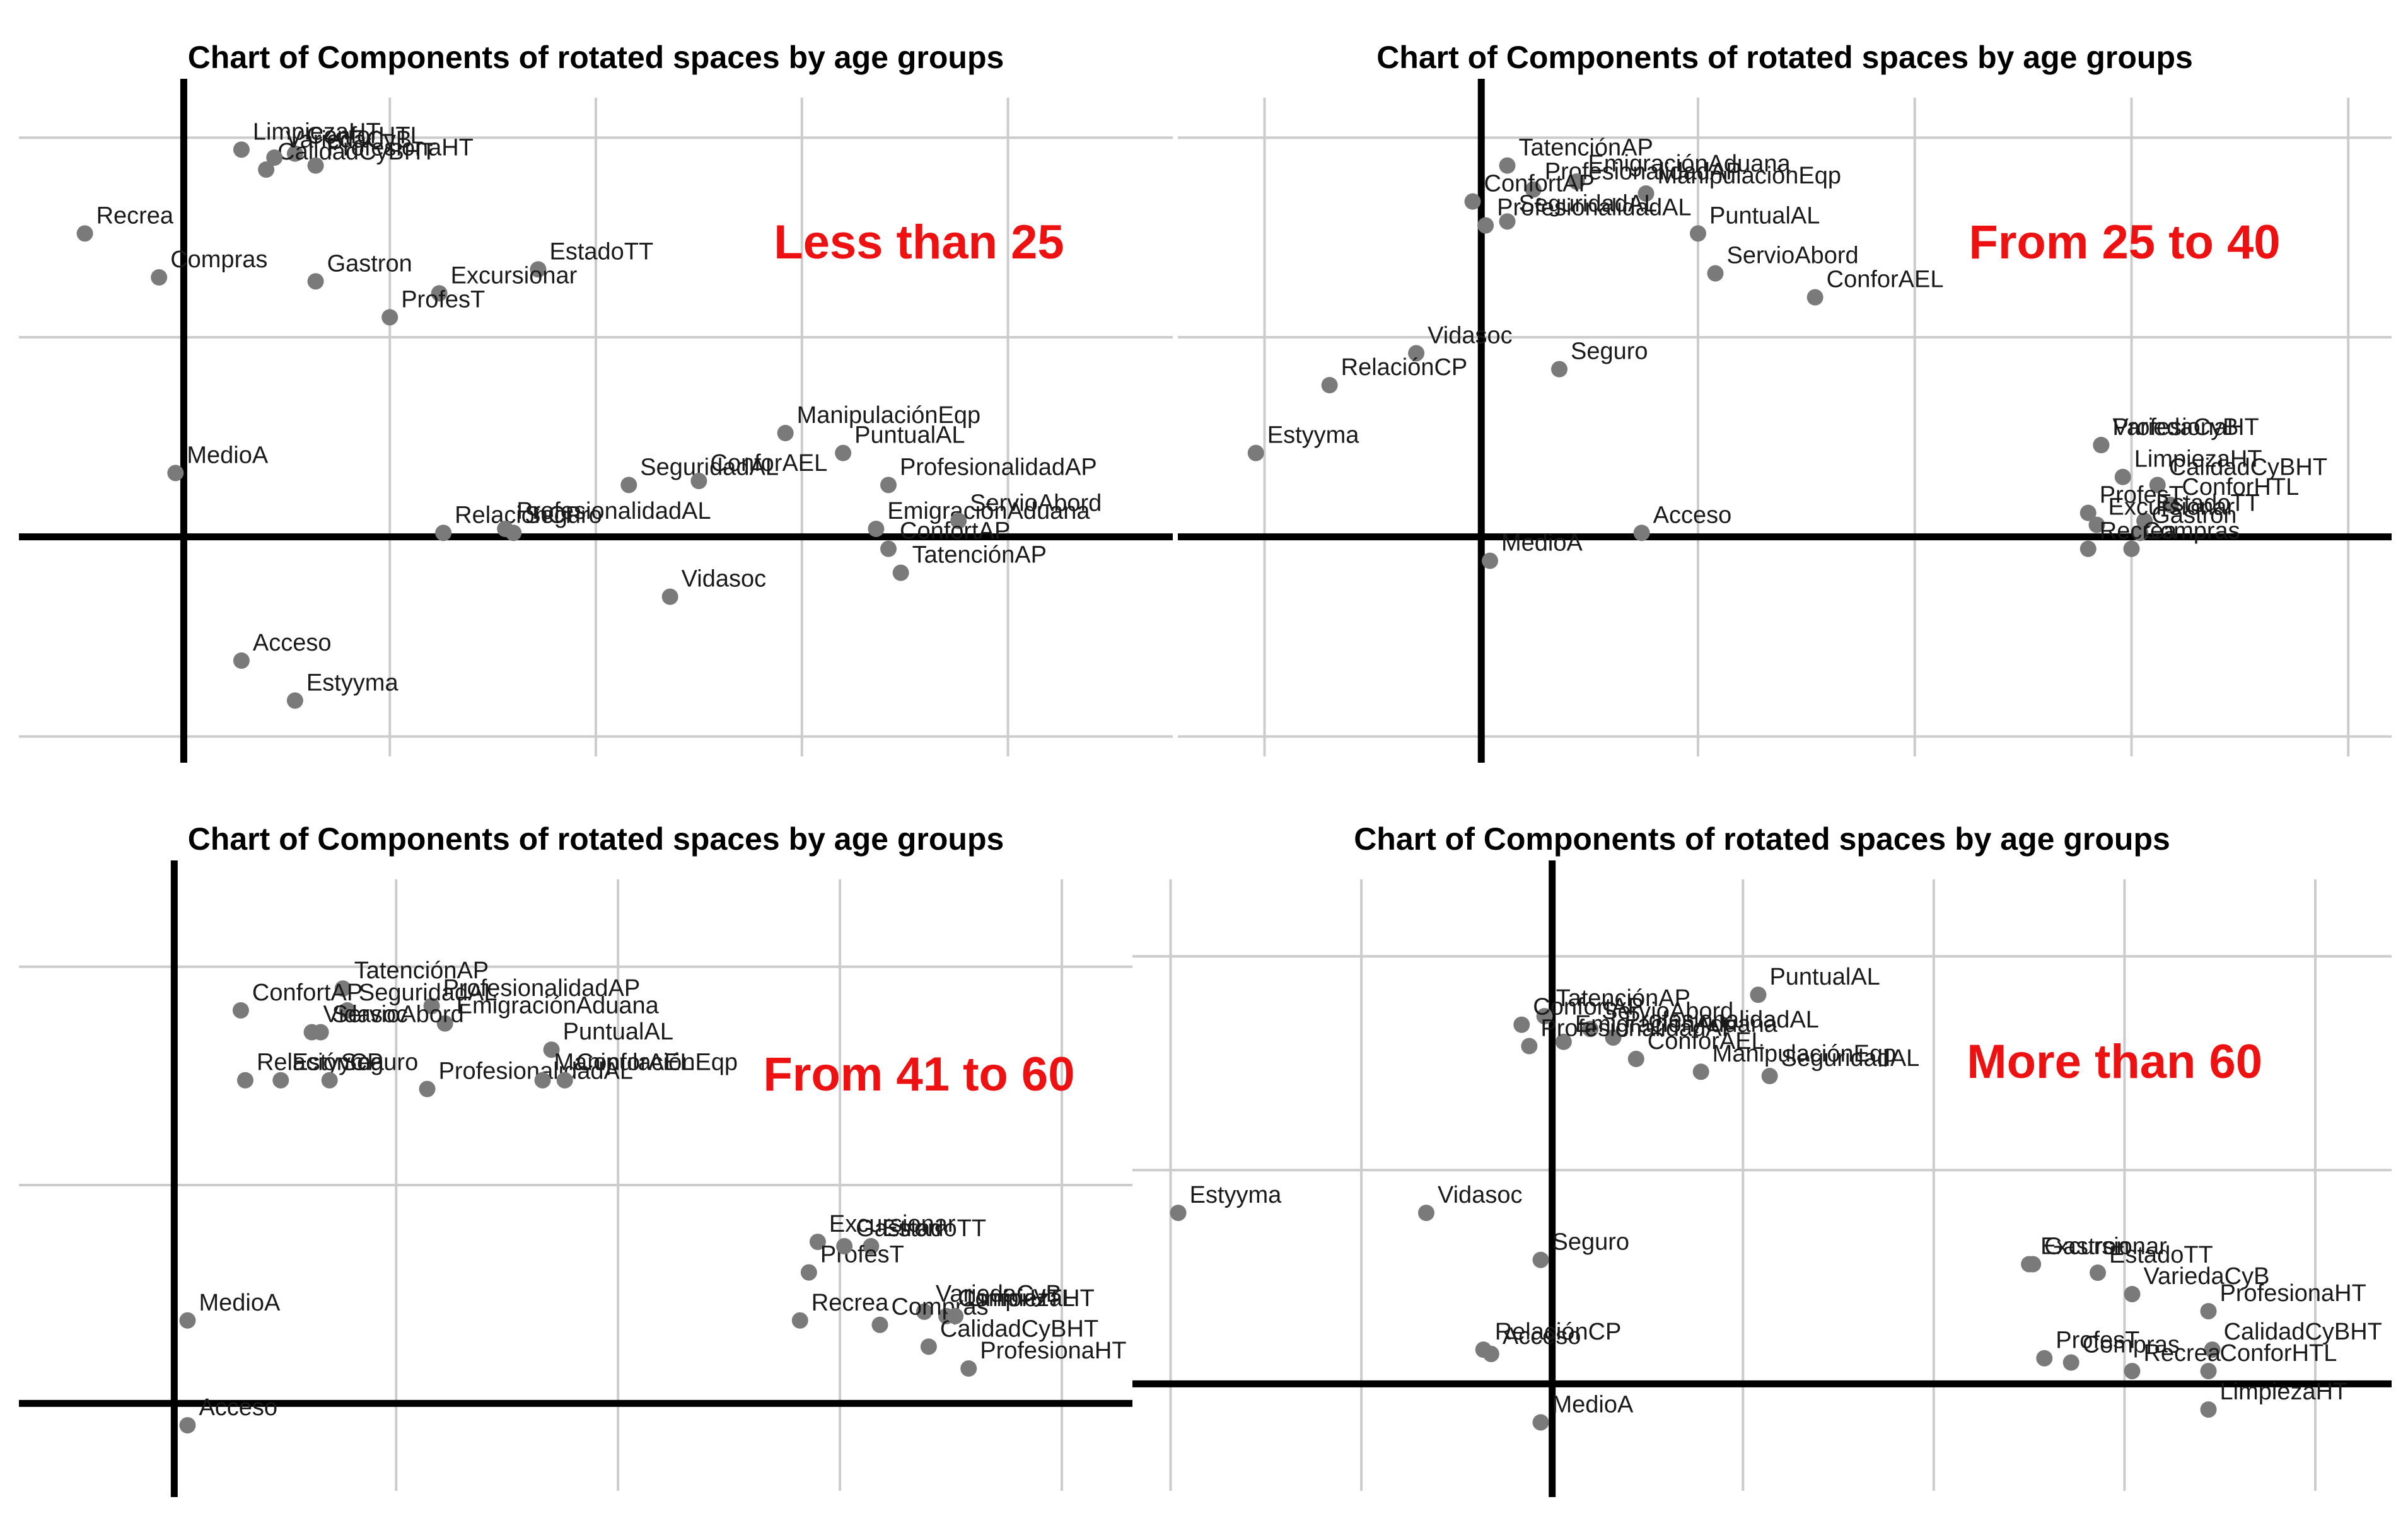  What do you see at coordinates (850, 1303) in the screenshot?
I see `point-label: Recrea` at bounding box center [850, 1303].